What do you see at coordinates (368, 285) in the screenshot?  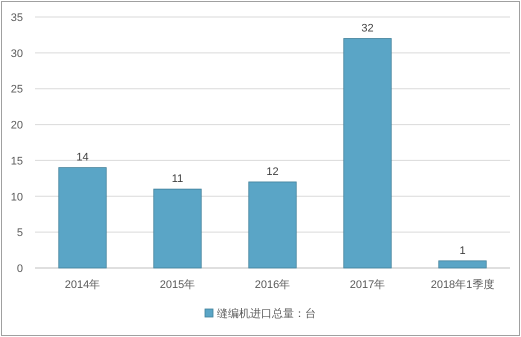 I see `x-tick-label: 2017年` at bounding box center [368, 285].